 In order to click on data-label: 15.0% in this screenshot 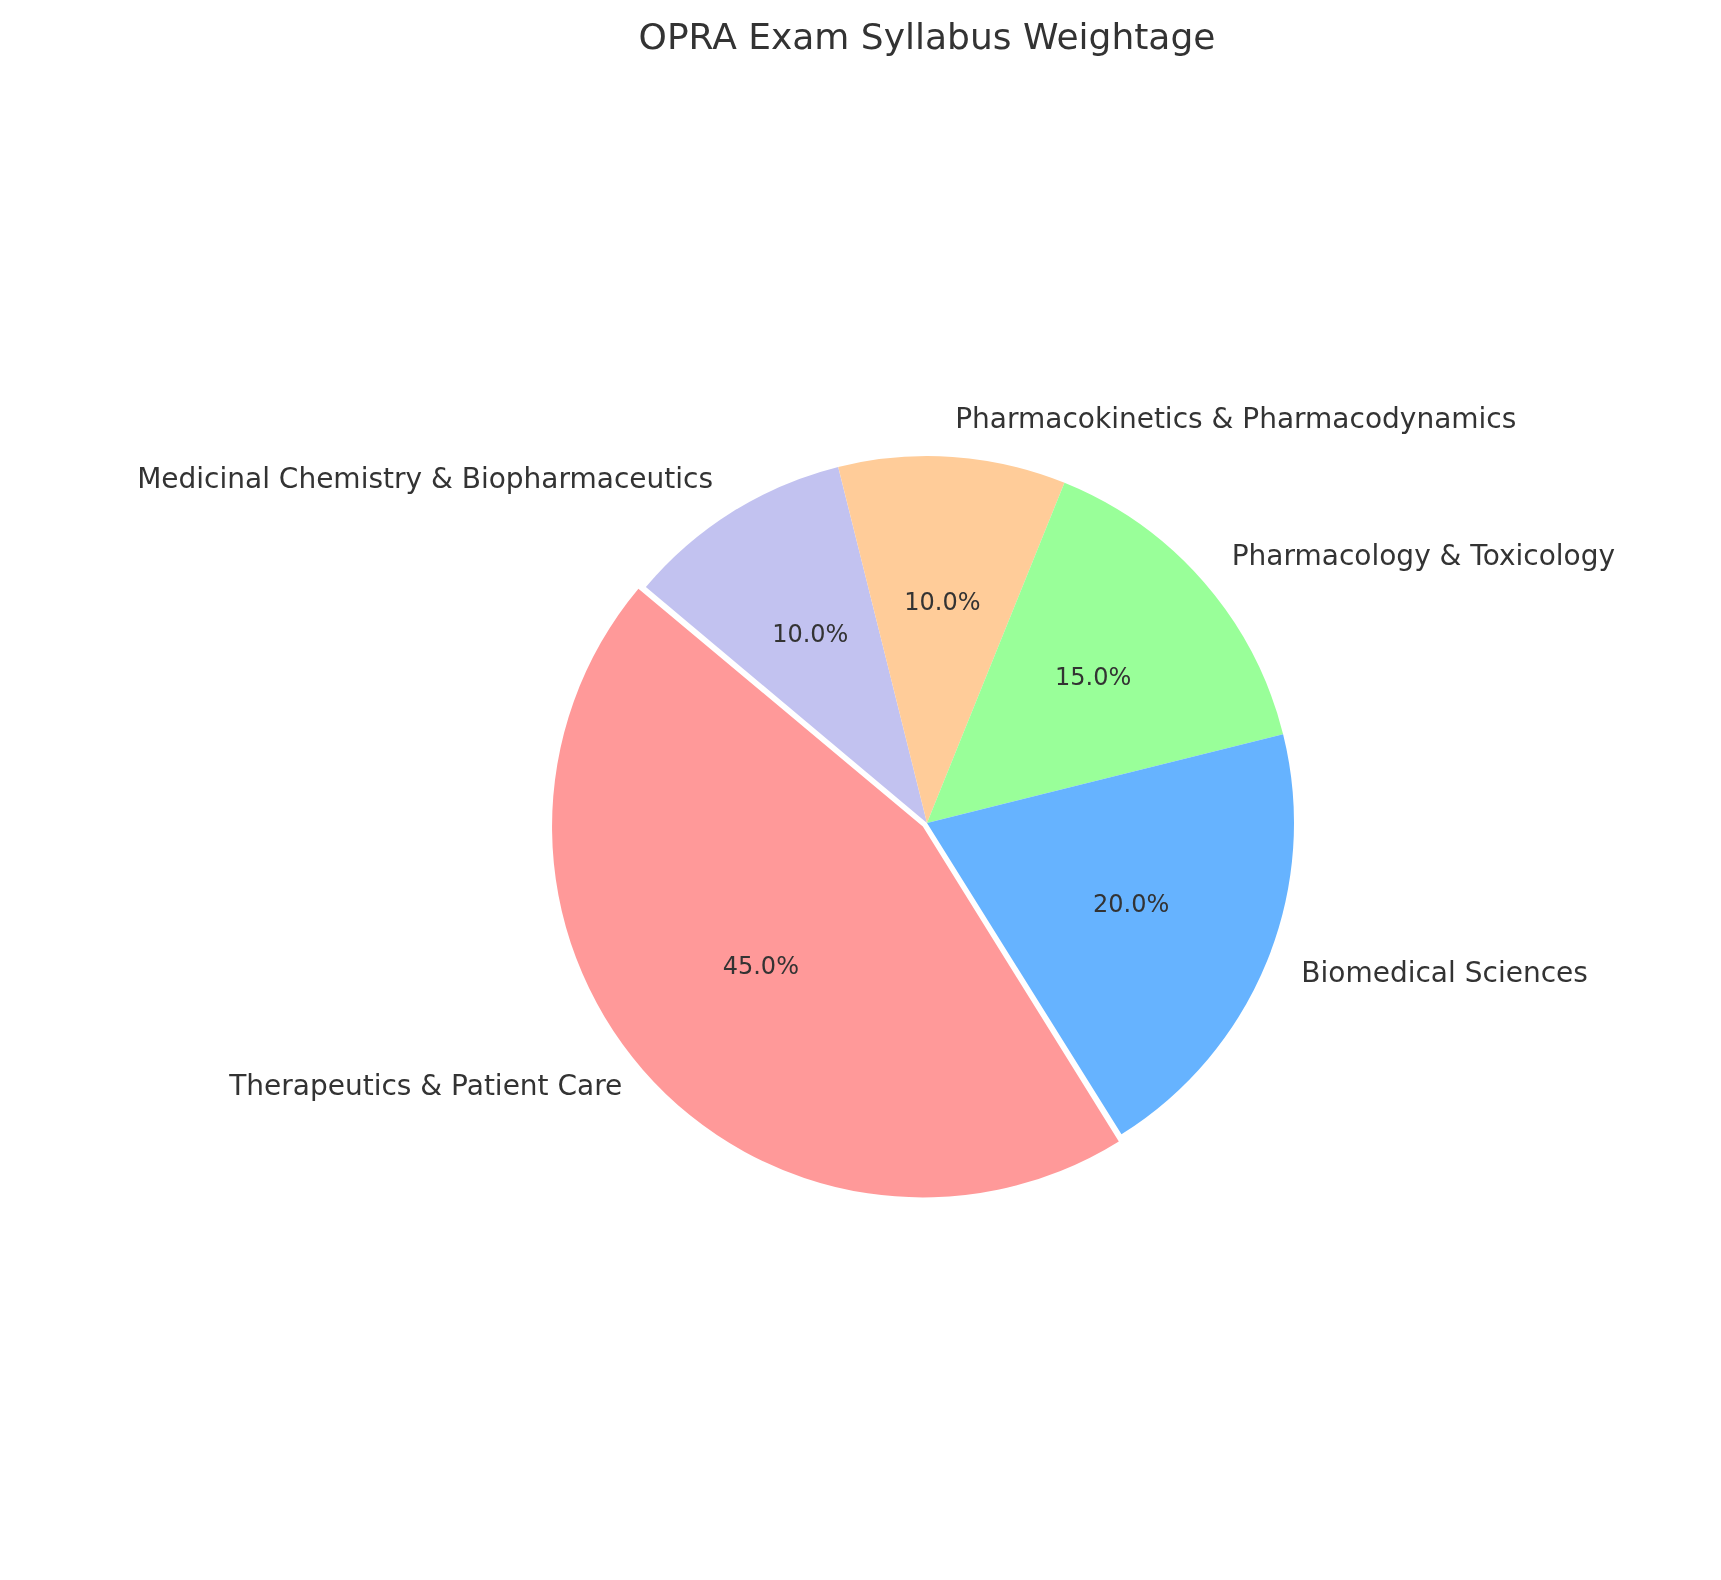, I will do `click(1093, 676)`.